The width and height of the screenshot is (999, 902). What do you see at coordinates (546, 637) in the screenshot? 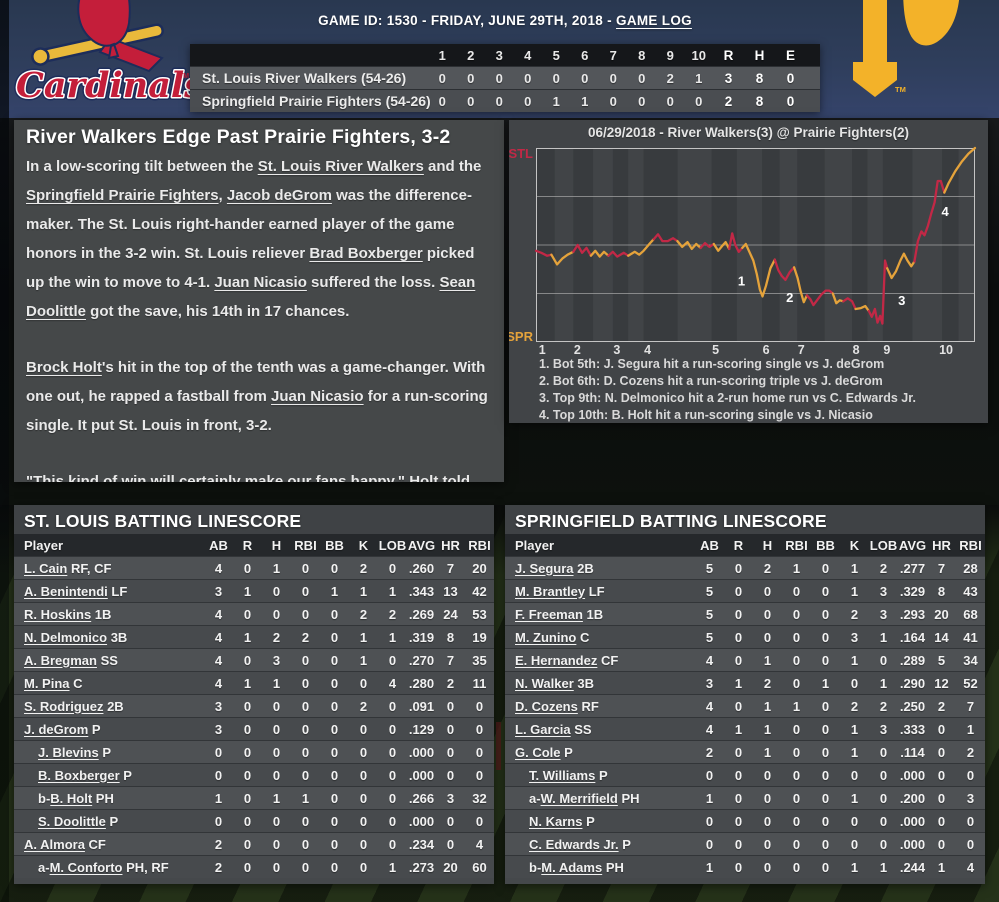
I see `player-link: M. Zunino` at bounding box center [546, 637].